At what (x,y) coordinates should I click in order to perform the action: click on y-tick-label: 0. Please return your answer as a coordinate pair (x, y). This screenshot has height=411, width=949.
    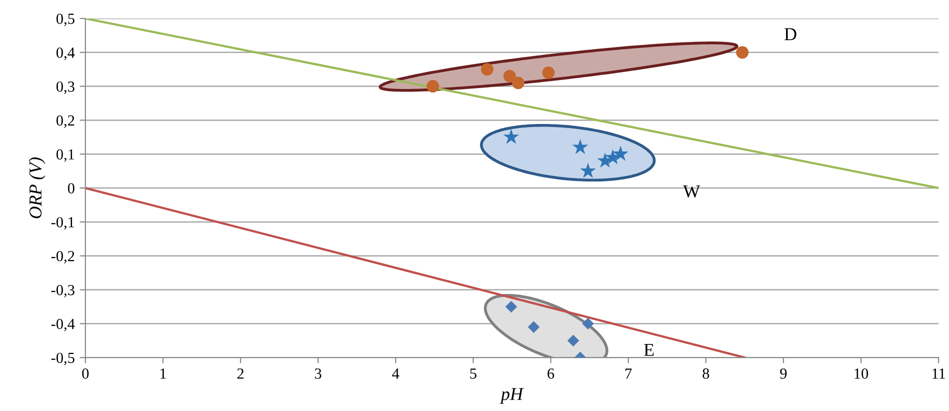
    Looking at the image, I should click on (71, 188).